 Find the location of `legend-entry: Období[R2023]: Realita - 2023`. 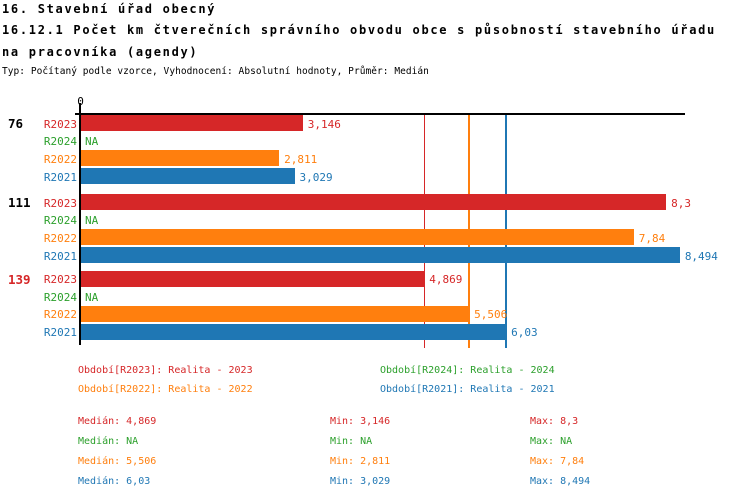

legend-entry: Období[R2023]: Realita - 2023 is located at coordinates (165, 370).